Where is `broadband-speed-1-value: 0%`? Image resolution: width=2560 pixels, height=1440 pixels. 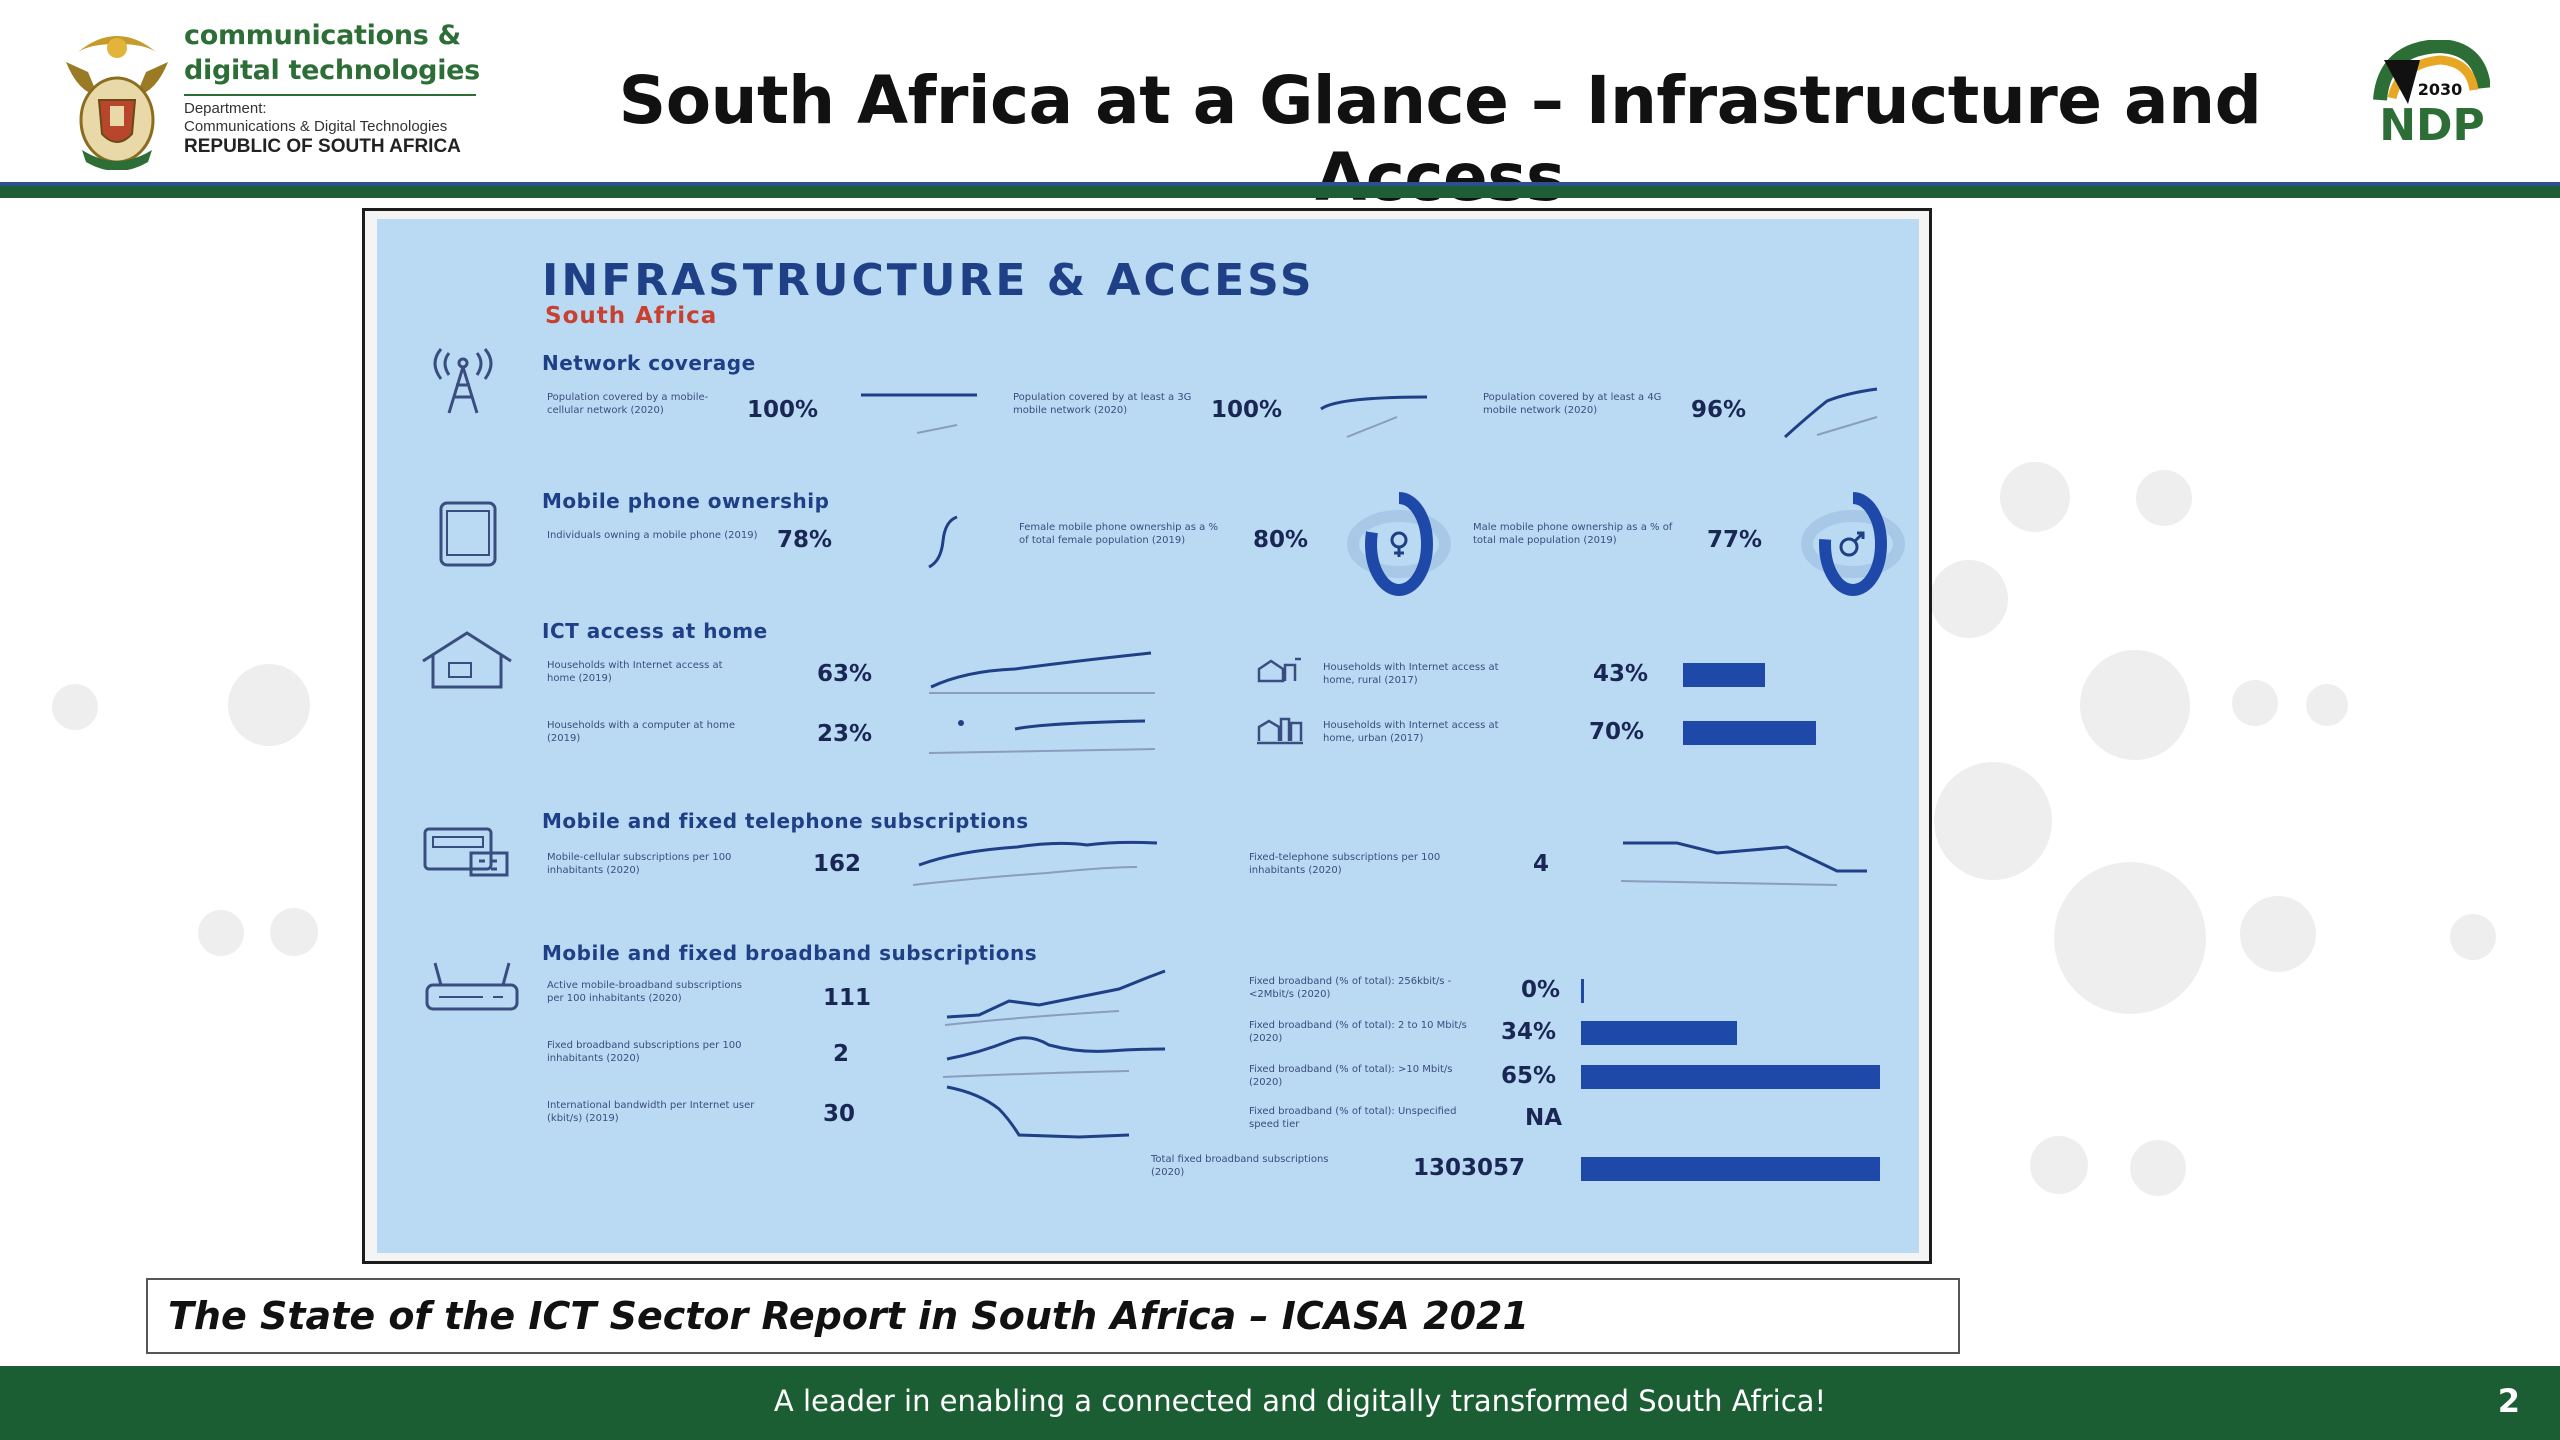 broadband-speed-1-value: 0% is located at coordinates (1541, 990).